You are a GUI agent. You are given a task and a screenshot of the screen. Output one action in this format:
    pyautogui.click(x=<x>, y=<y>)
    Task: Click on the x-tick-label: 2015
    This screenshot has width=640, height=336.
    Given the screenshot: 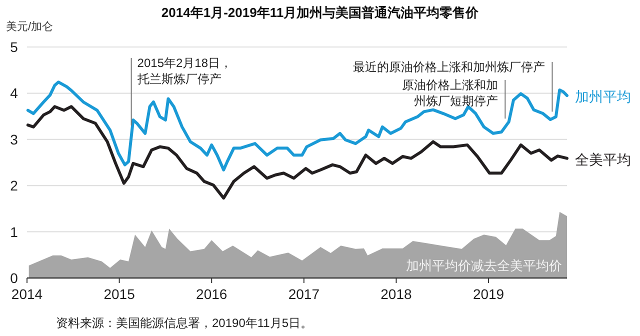 What is the action you would take?
    pyautogui.click(x=120, y=294)
    